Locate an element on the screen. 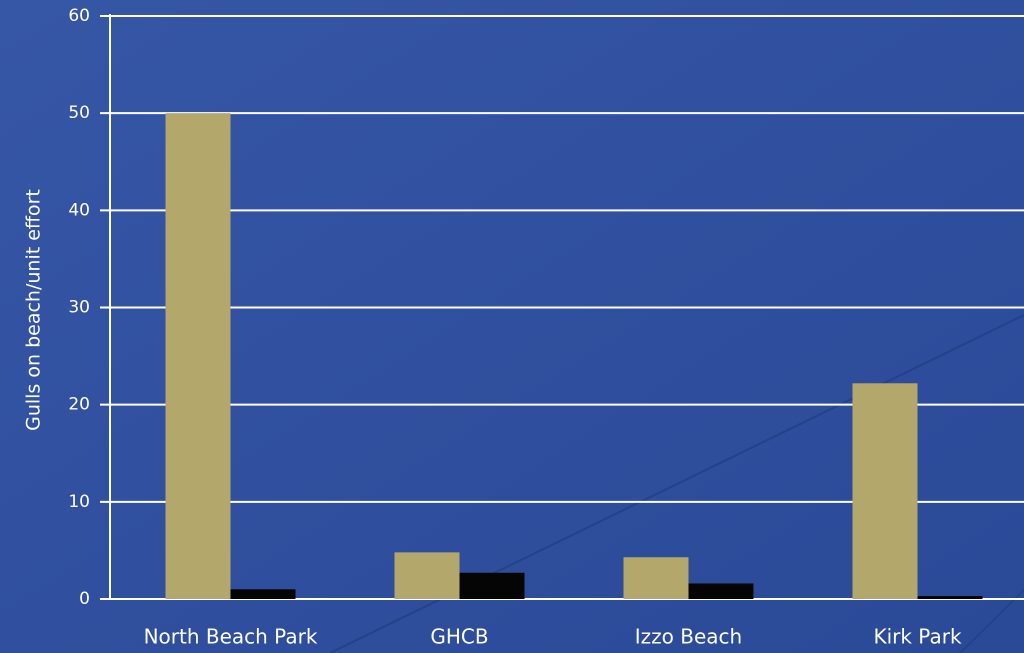  y-tick-label: 20 is located at coordinates (79, 405).